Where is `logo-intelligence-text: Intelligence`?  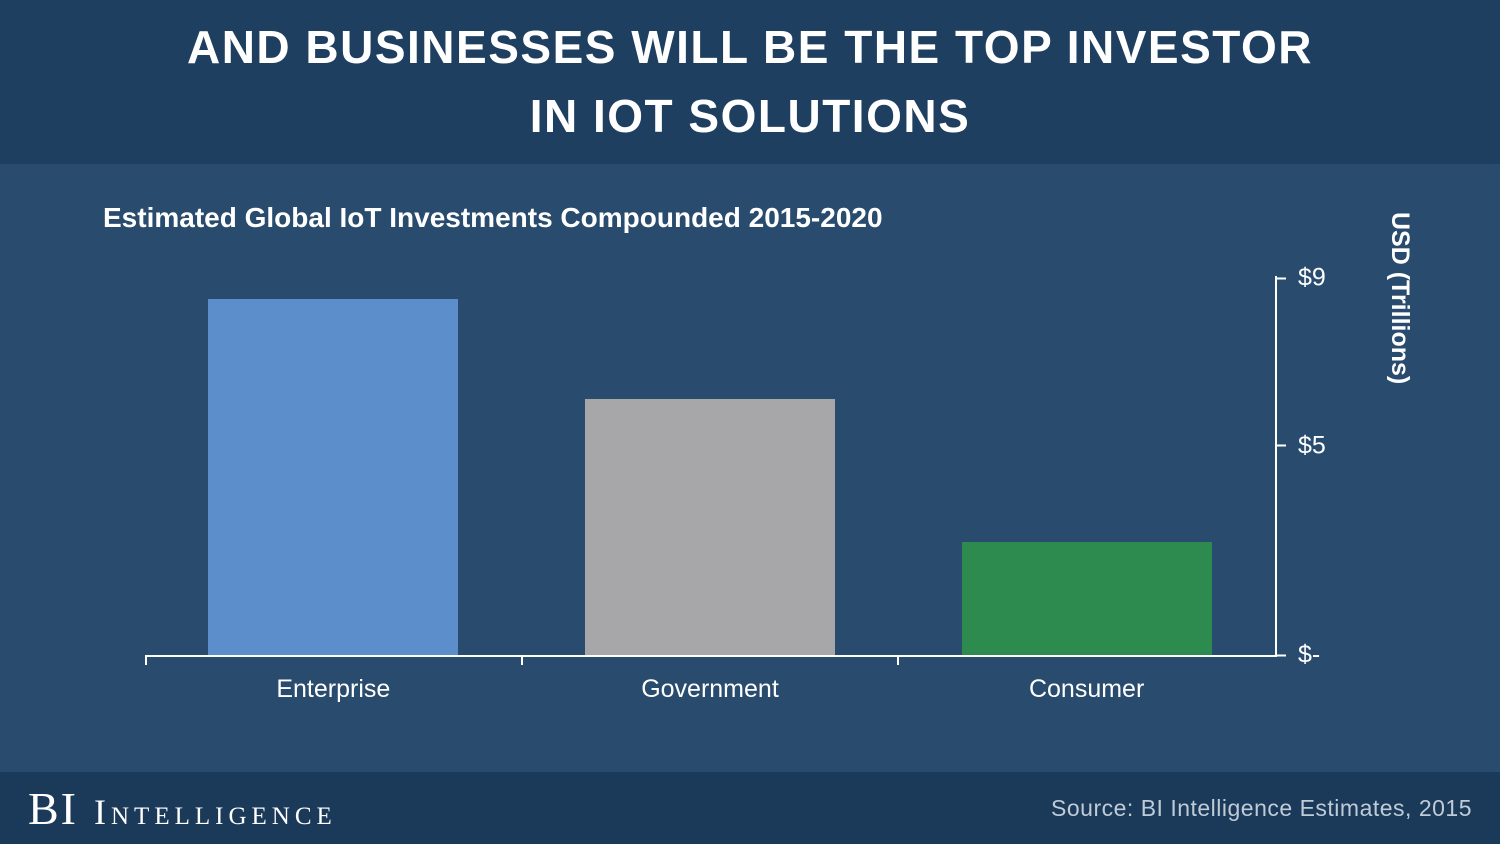 logo-intelligence-text: Intelligence is located at coordinates (215, 811).